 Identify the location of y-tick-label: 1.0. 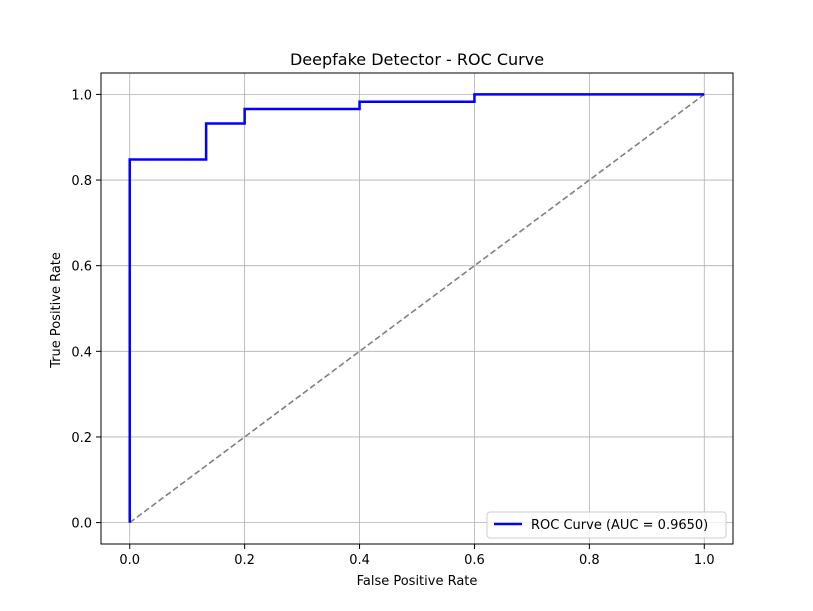
(81, 95).